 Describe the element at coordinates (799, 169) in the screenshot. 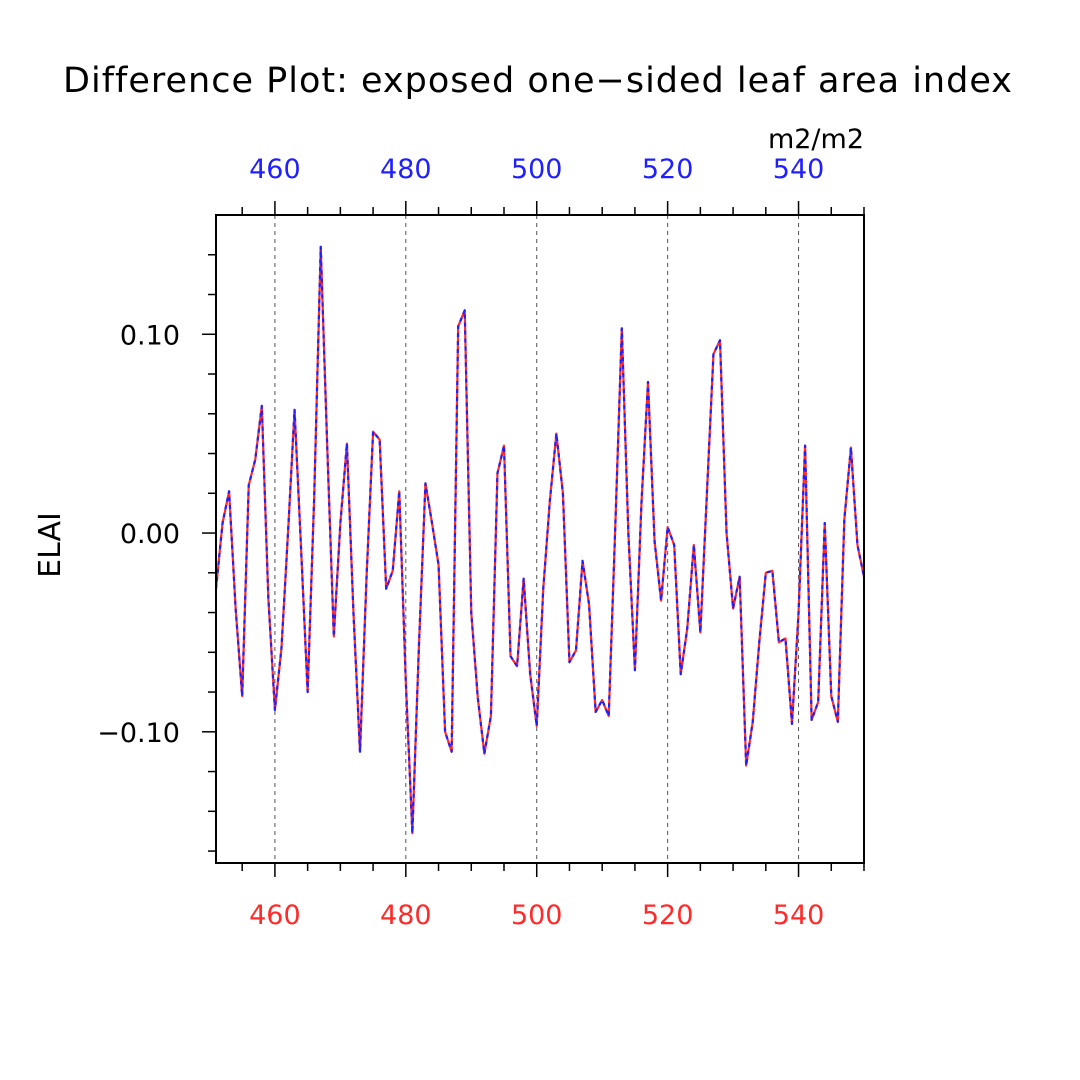

I see `x-tick-label-top: 540` at that location.